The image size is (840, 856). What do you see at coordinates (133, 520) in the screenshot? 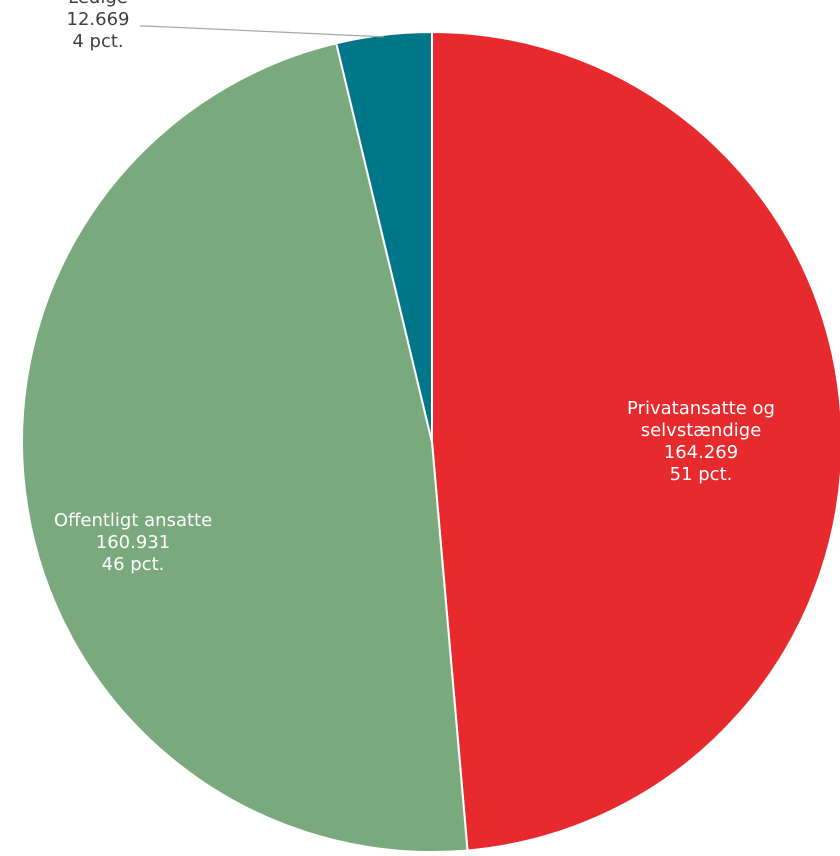
I see `slice-label-name: Offentligt ansatte` at bounding box center [133, 520].